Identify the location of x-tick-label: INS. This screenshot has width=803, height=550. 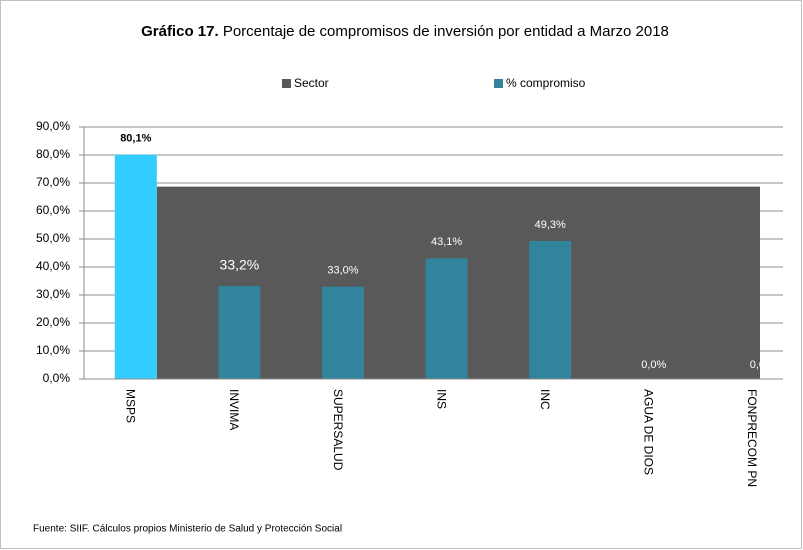
(441, 399).